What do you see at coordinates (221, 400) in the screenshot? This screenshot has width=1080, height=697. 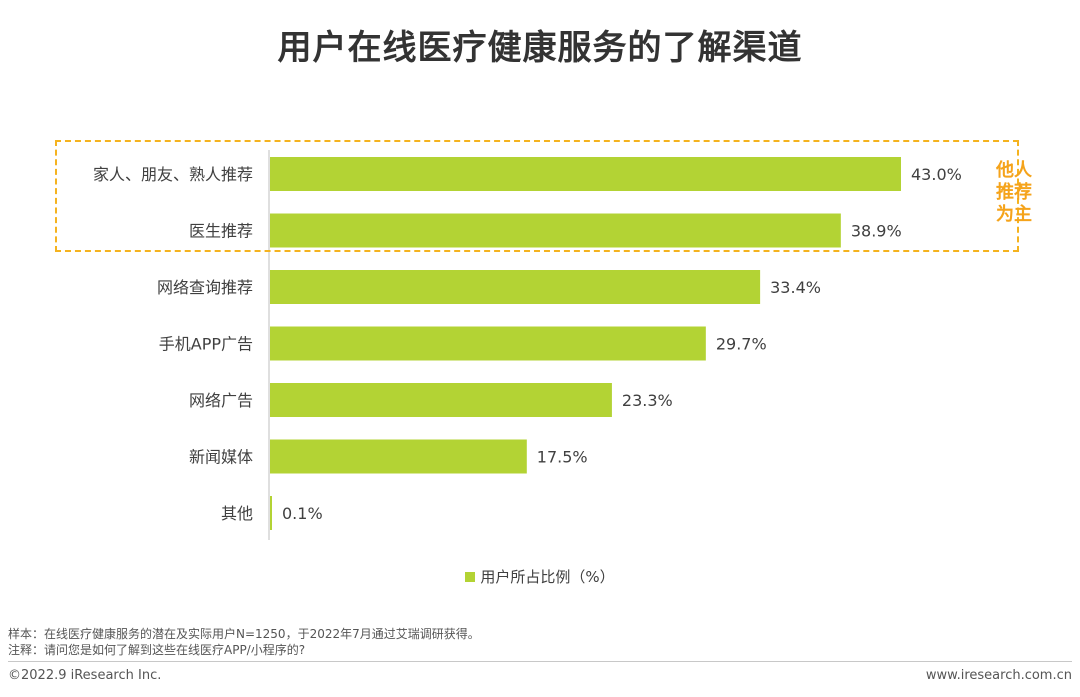 I see `category-label: 网络广告` at bounding box center [221, 400].